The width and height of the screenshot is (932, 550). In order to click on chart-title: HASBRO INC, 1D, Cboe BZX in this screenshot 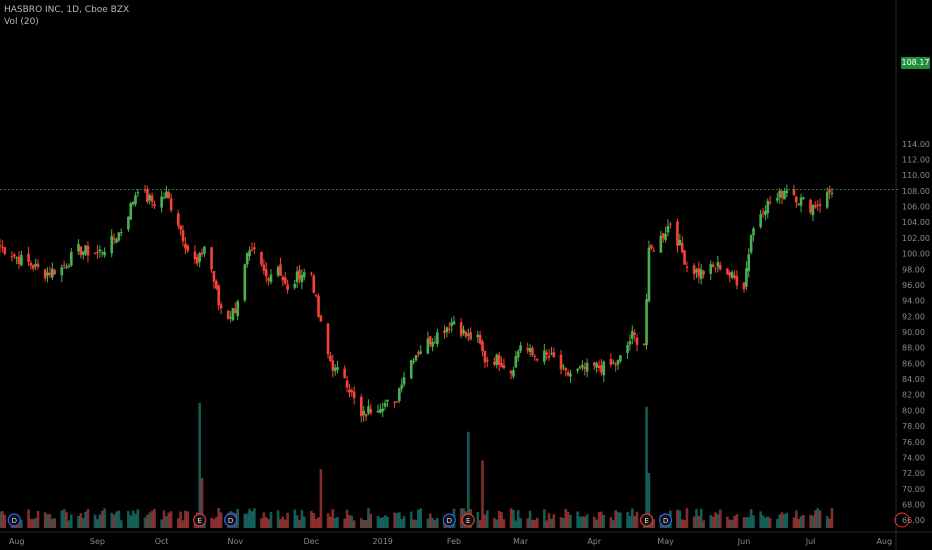, I will do `click(67, 10)`.